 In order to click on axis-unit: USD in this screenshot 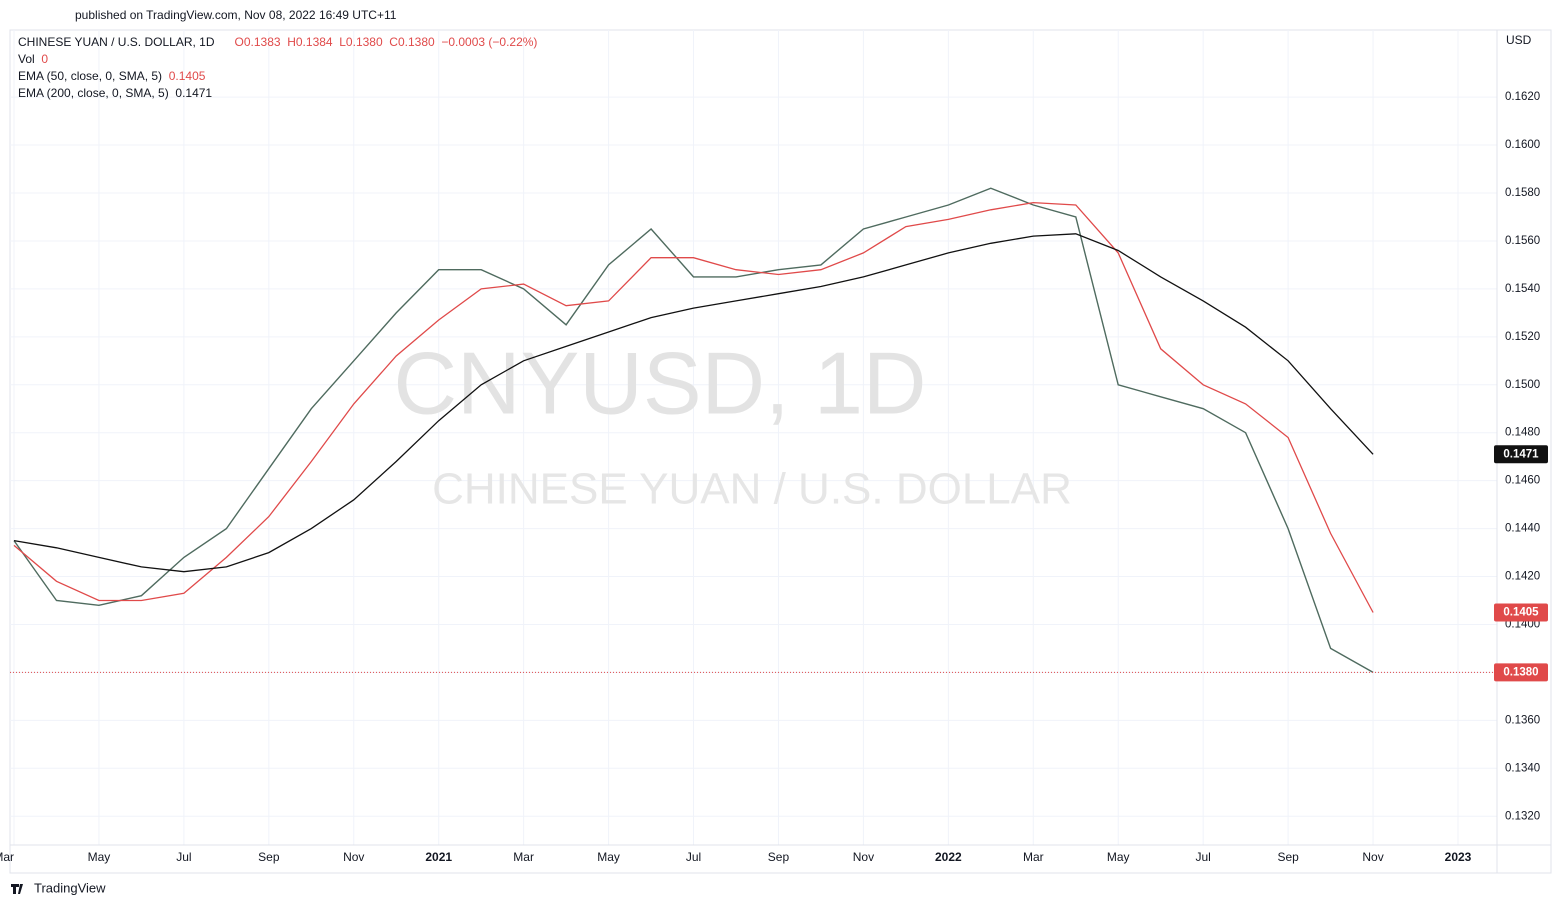, I will do `click(1519, 40)`.